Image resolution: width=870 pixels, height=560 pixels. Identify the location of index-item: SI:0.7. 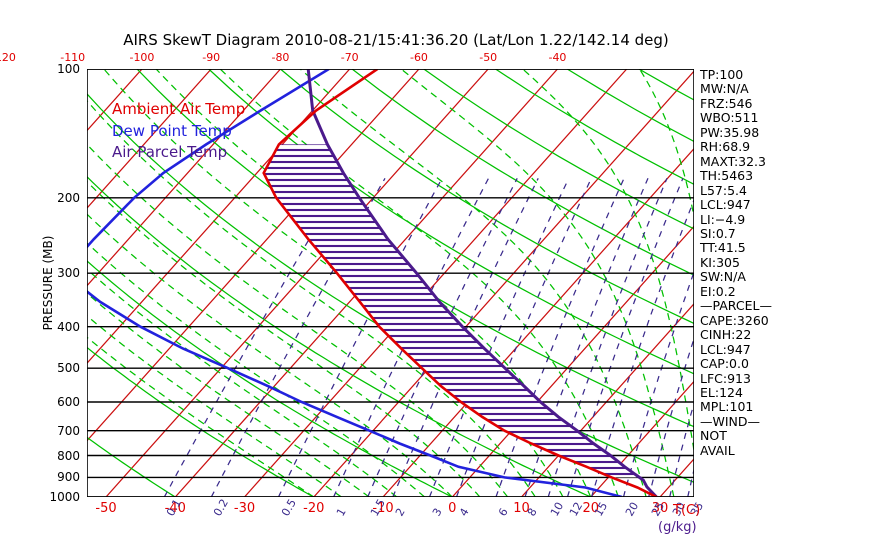
(718, 233).